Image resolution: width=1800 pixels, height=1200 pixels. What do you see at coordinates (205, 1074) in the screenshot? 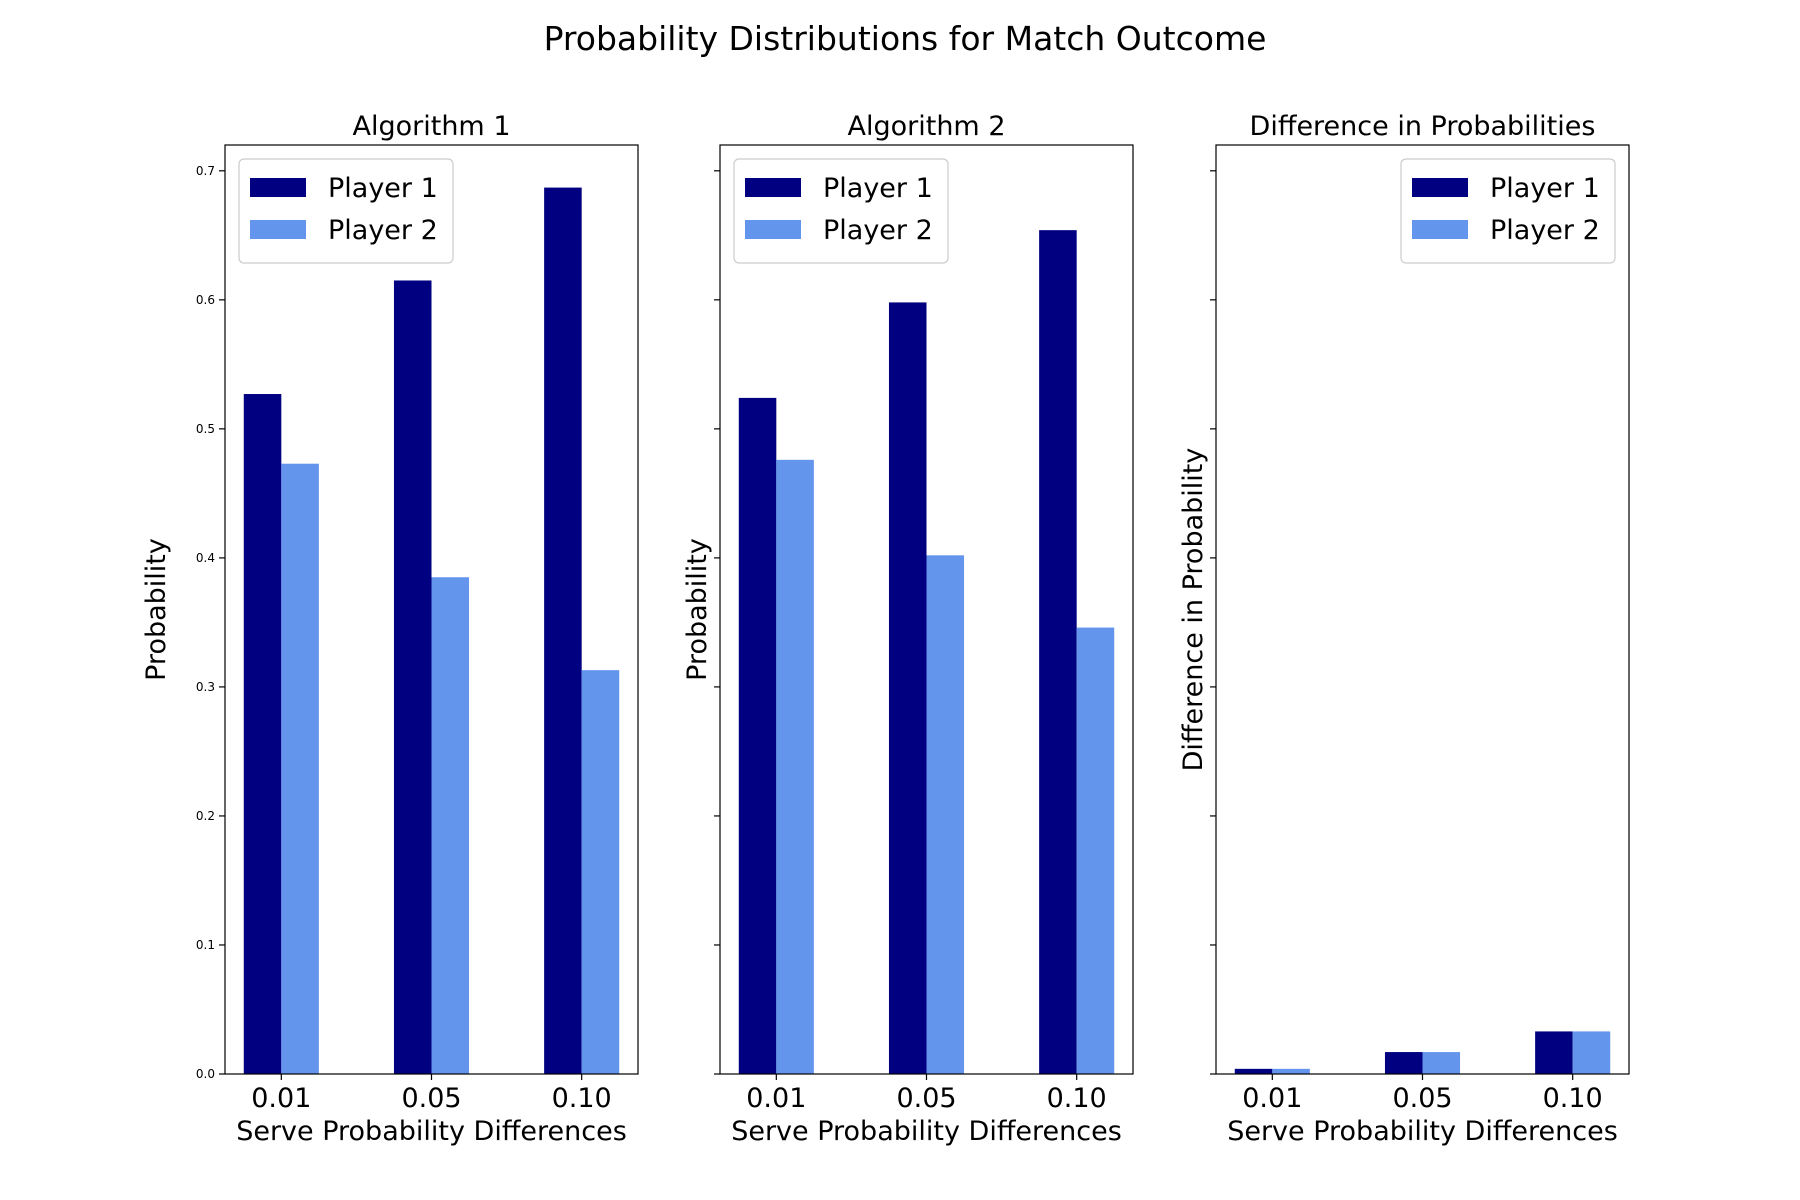
I see `y-tick-label: 0.0` at bounding box center [205, 1074].